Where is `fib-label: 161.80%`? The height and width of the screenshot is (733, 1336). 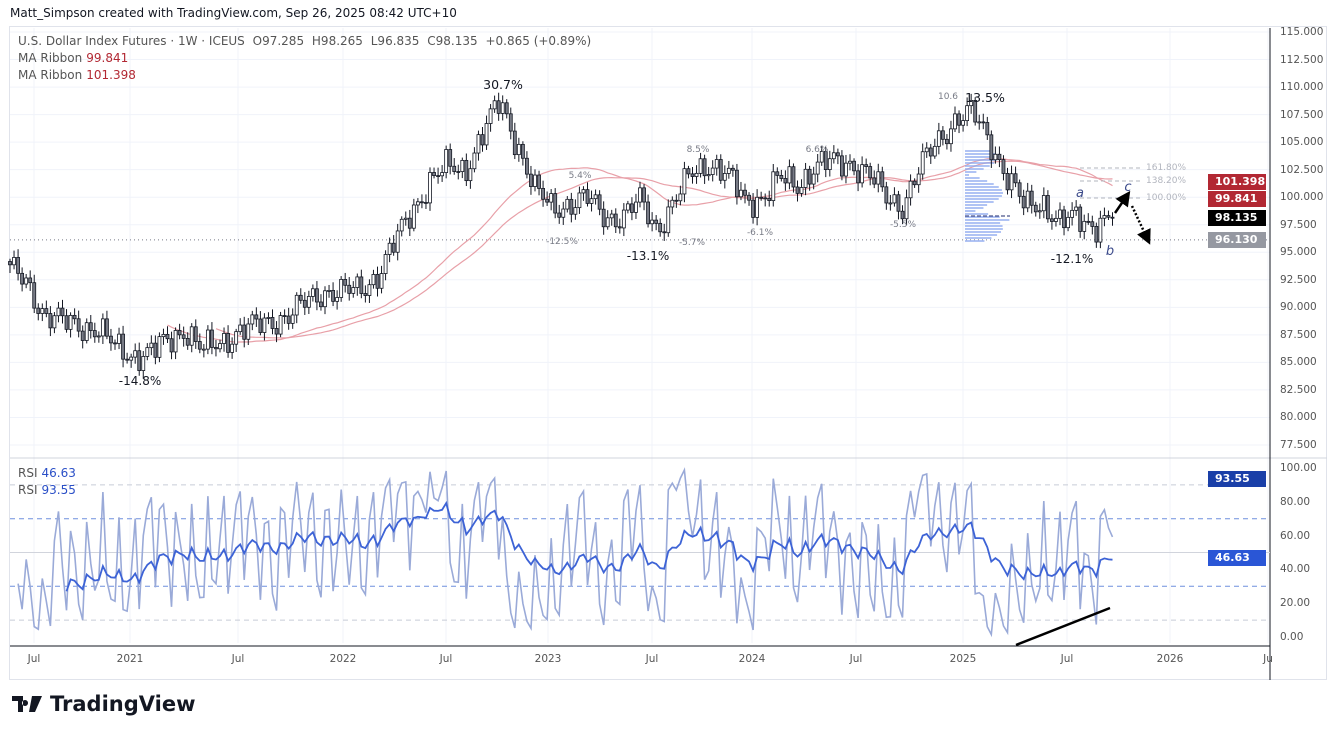 fib-label: 161.80% is located at coordinates (1166, 168).